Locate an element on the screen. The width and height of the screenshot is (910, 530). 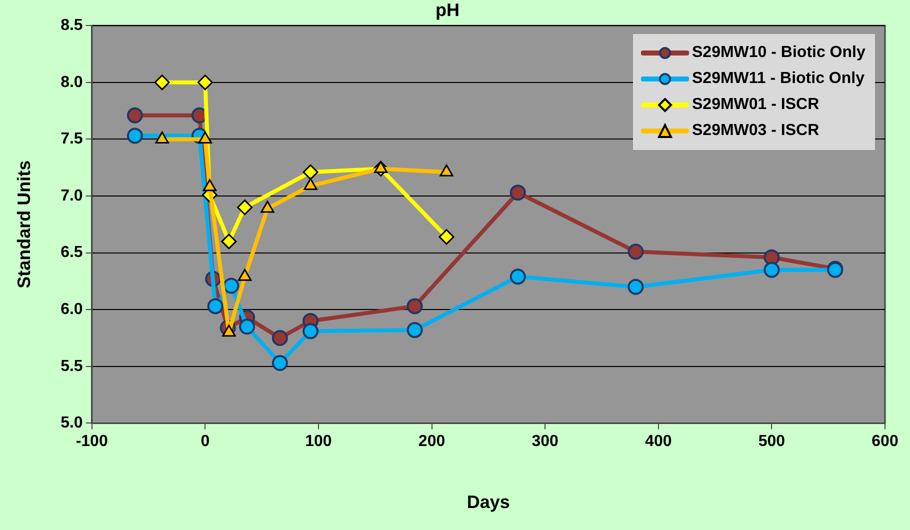
legend-label: S29MW03 - ISCR is located at coordinates (756, 131).